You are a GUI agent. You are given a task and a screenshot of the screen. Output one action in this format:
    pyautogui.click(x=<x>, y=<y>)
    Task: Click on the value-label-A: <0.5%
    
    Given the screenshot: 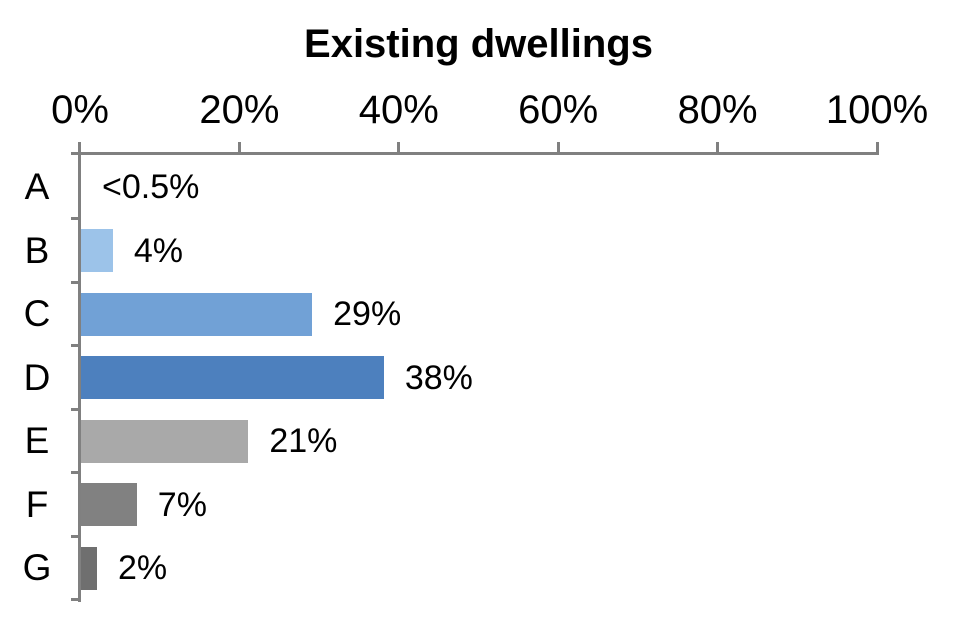 What is the action you would take?
    pyautogui.click(x=151, y=187)
    